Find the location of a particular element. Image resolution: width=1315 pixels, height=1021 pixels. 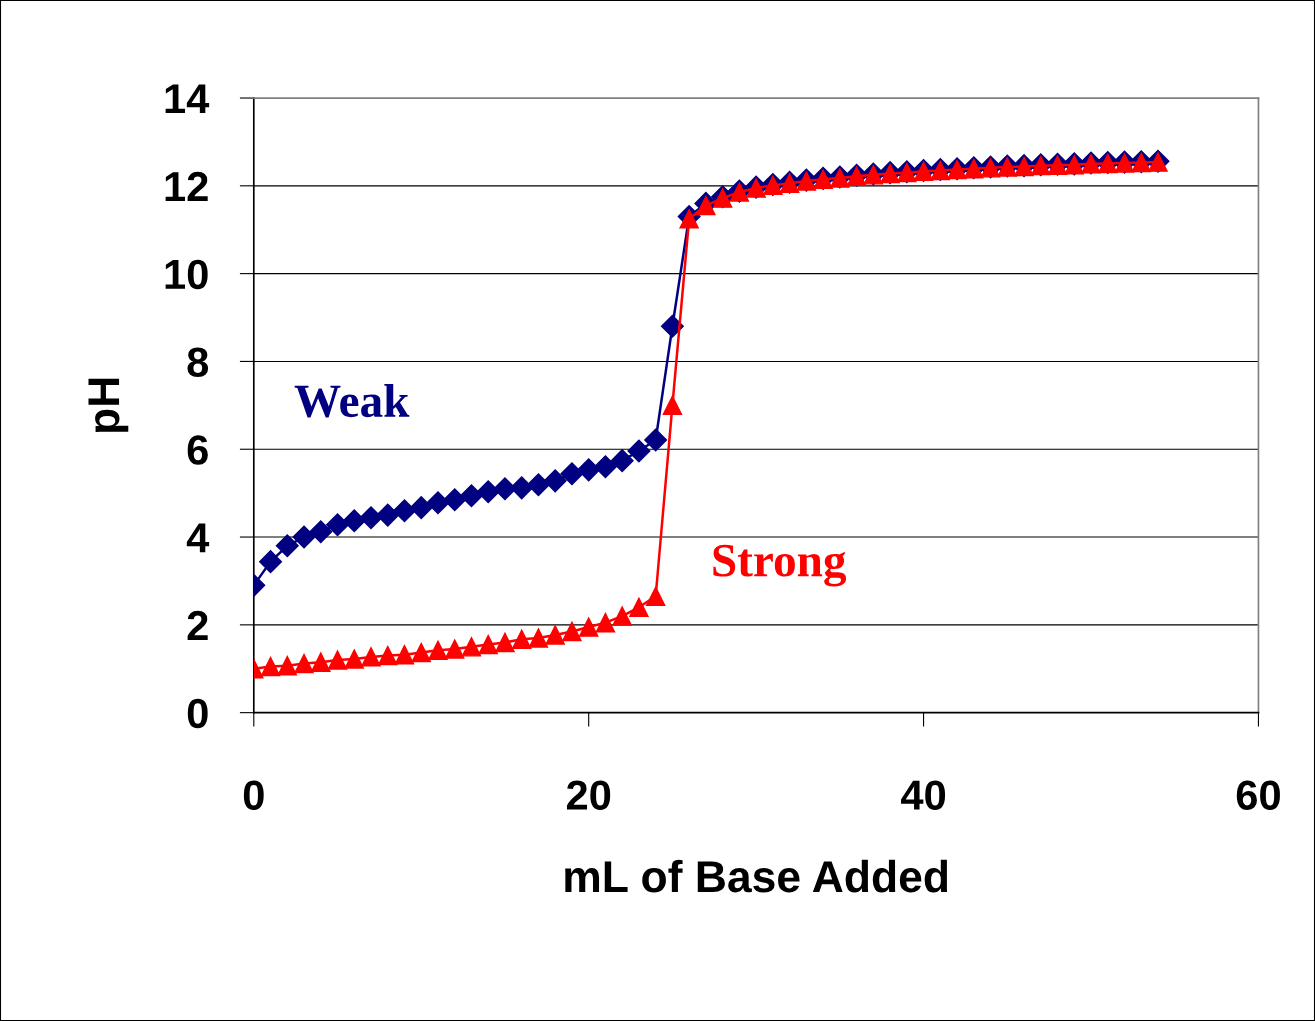

y-tick-label: 8 is located at coordinates (198, 362).